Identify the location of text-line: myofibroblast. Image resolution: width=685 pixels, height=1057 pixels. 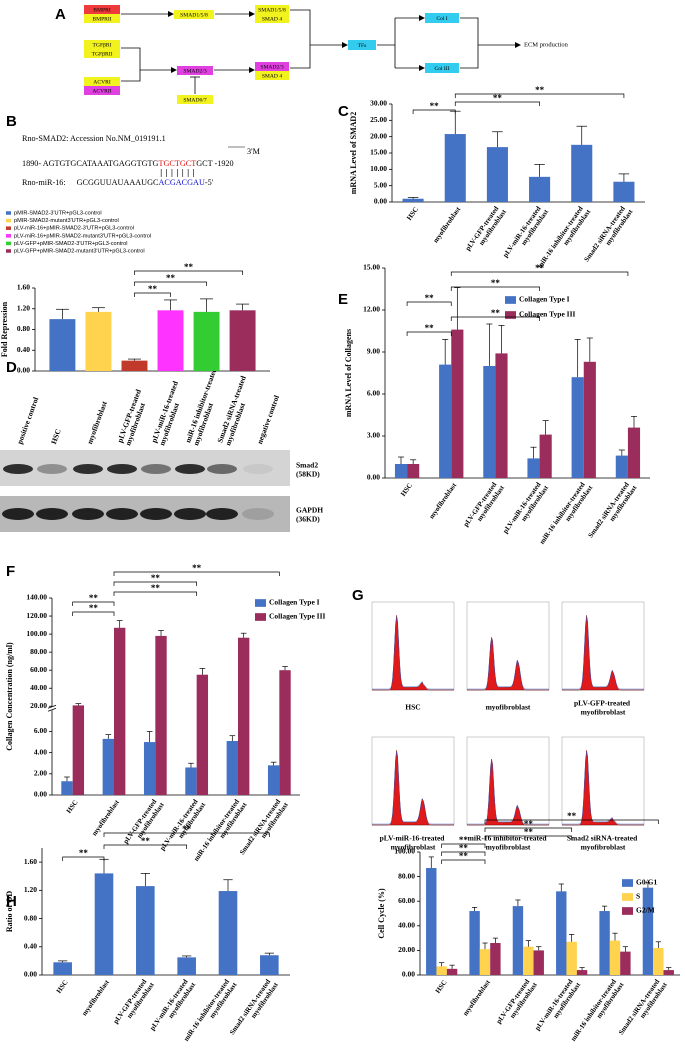
(603, 711).